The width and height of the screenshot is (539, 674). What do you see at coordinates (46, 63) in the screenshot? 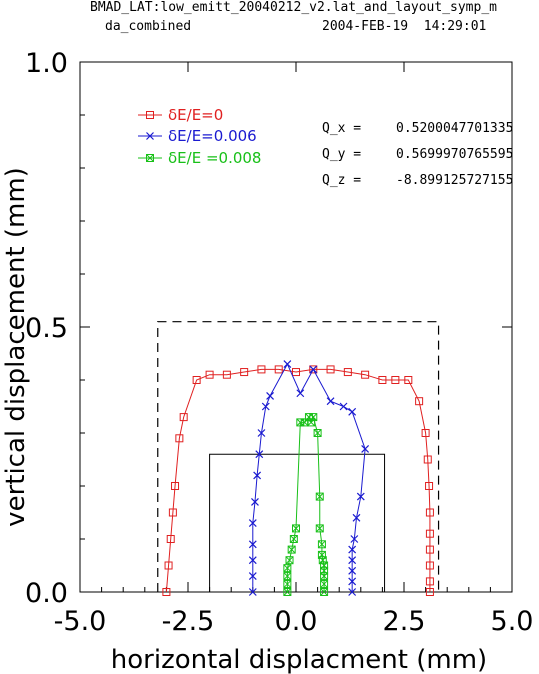
I see `y-tick-label: 1.0` at bounding box center [46, 63].